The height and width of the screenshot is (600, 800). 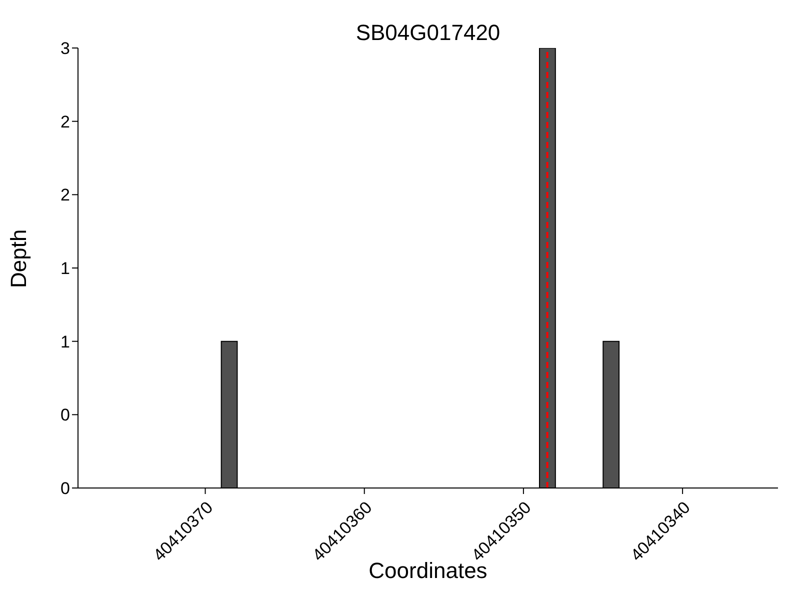 I want to click on y-axis-title: Depth, so click(x=18, y=258).